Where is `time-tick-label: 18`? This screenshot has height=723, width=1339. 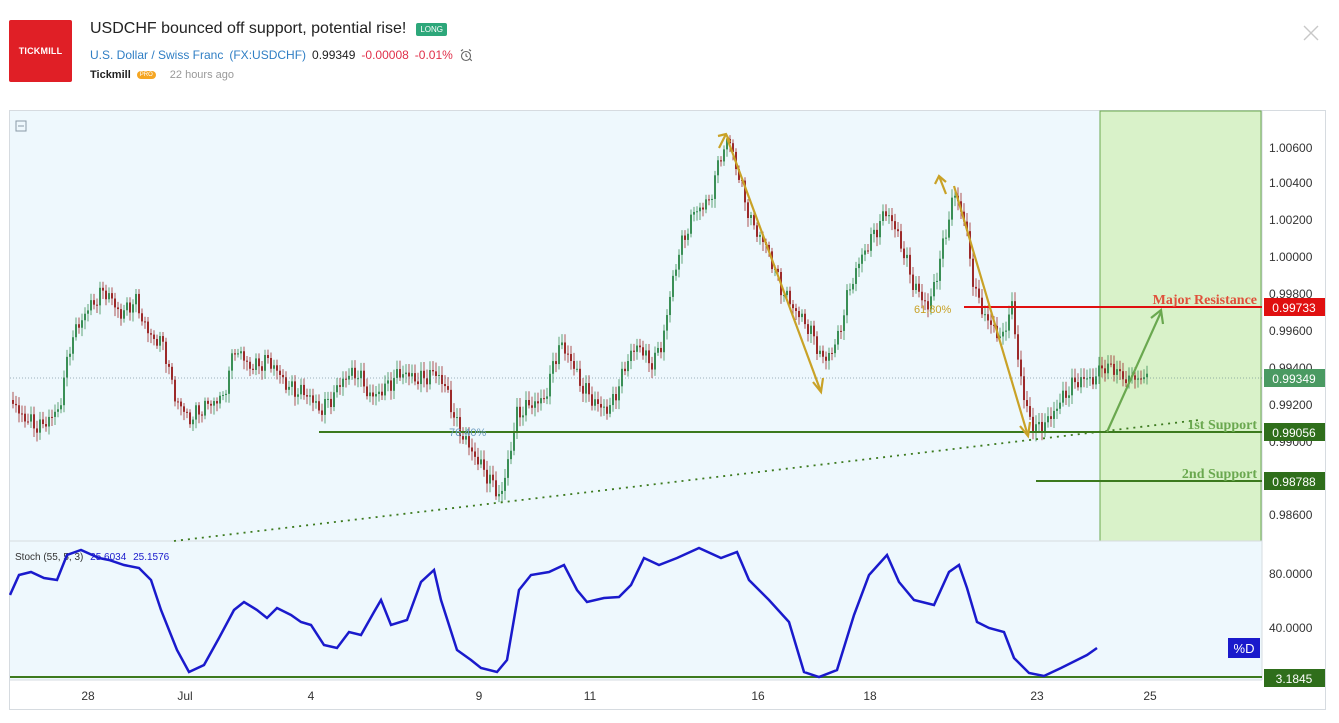 time-tick-label: 18 is located at coordinates (870, 696).